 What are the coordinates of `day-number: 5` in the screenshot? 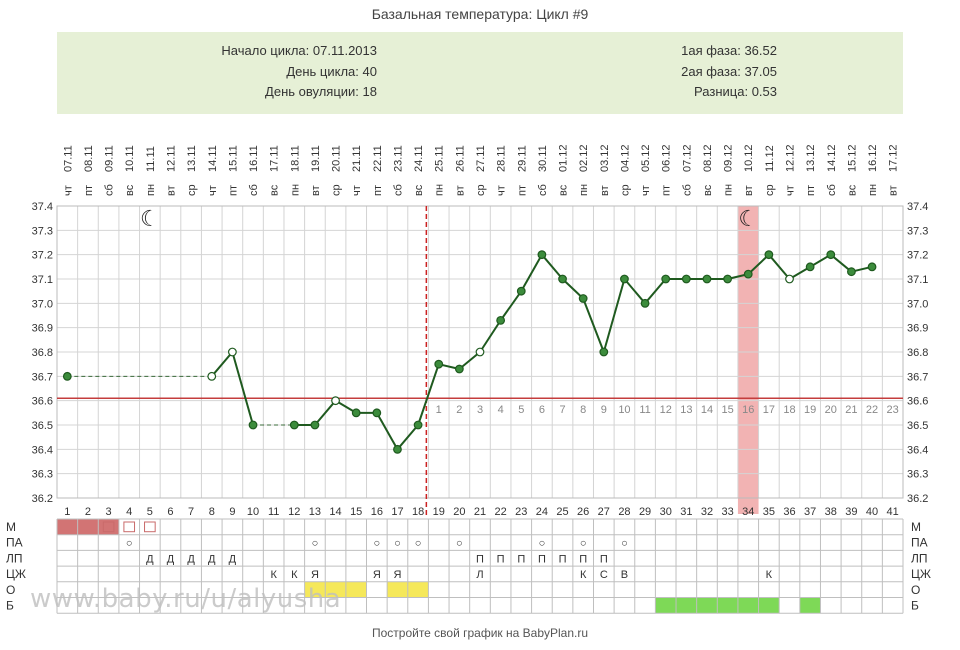 It's located at (150, 512).